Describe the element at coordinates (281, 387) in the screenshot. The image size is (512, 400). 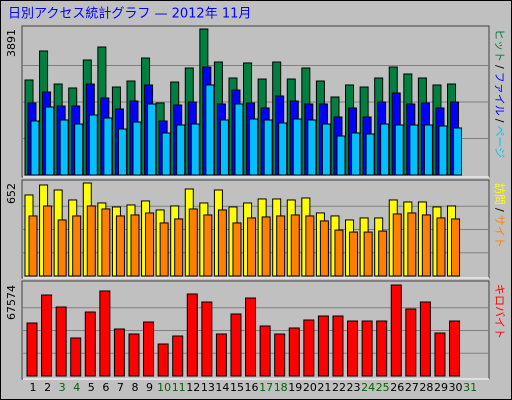
I see `x-tick-label: 18` at that location.